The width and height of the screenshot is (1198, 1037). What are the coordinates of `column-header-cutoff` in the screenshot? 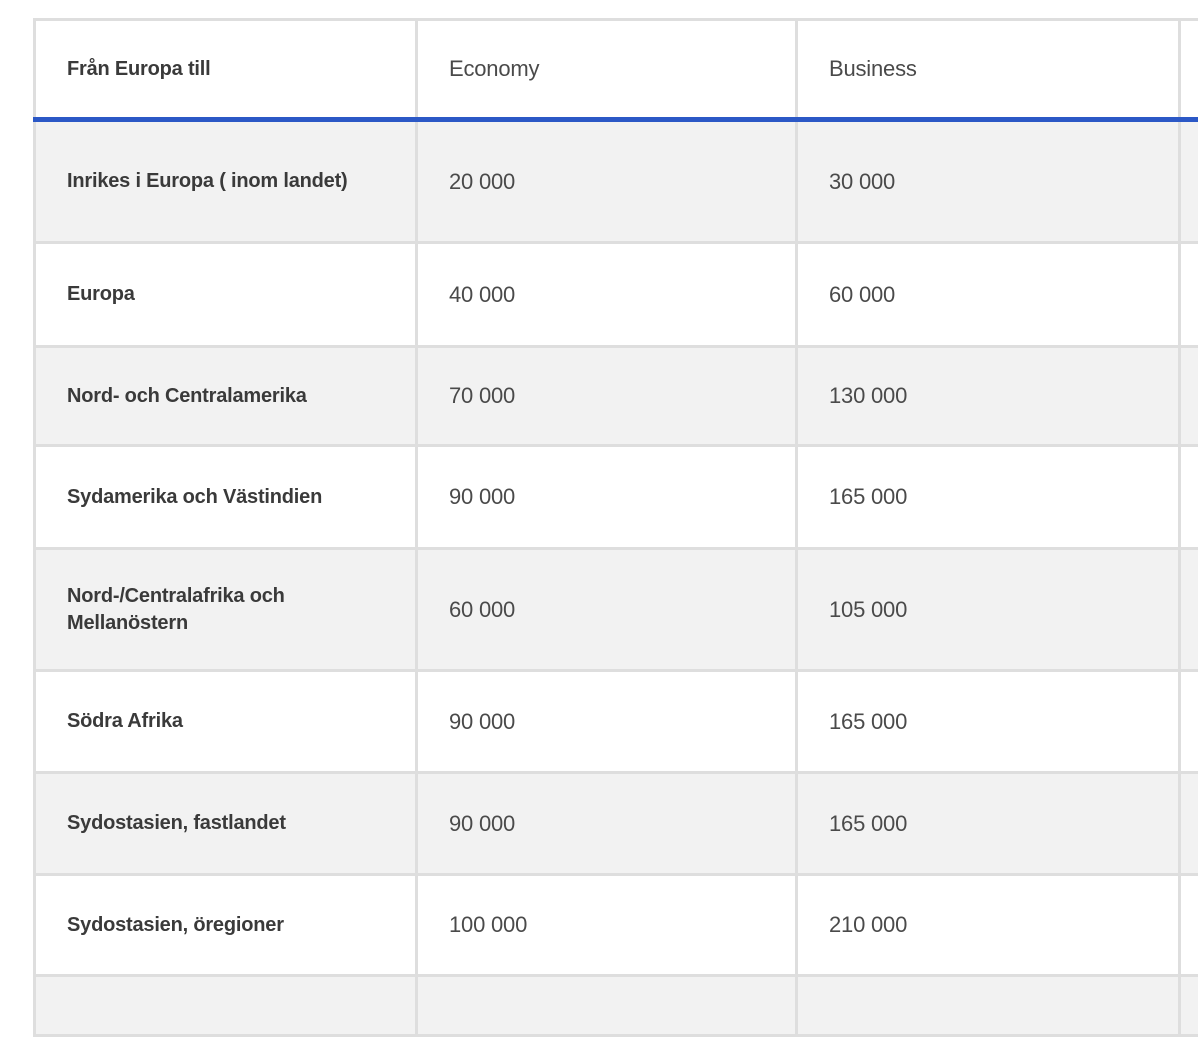 It's located at (1189, 70).